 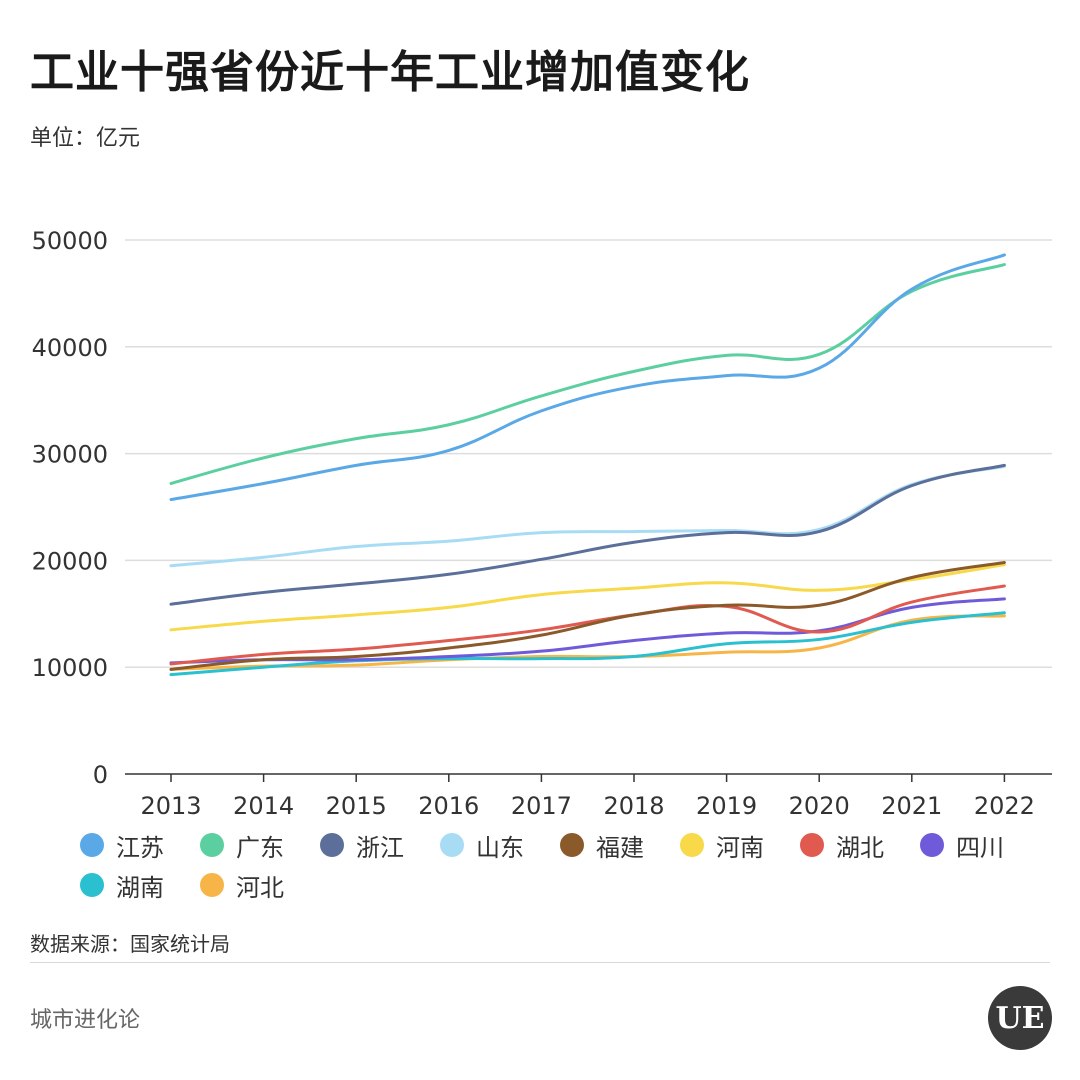 I want to click on series-line-湖南, so click(x=587, y=644).